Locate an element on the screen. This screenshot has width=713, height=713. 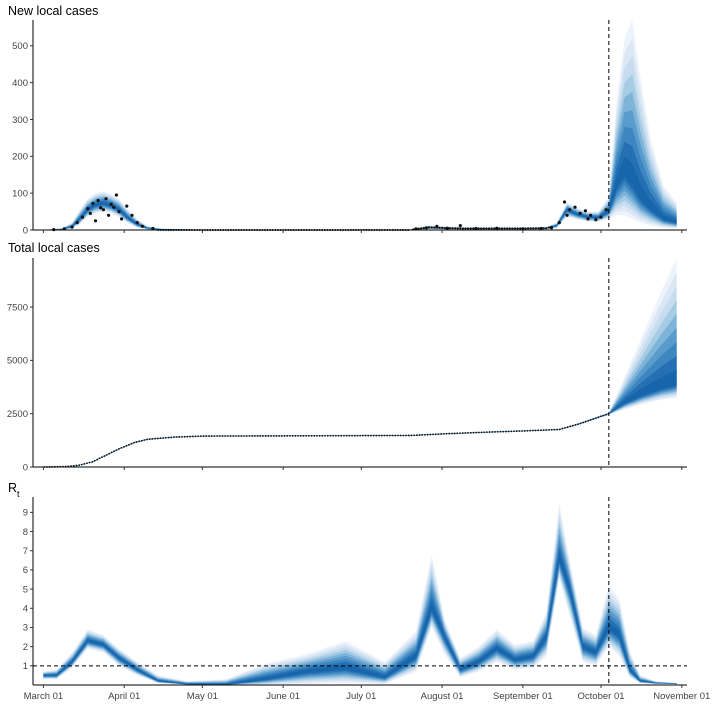
y-tick-label: 2500 is located at coordinates (17, 414).